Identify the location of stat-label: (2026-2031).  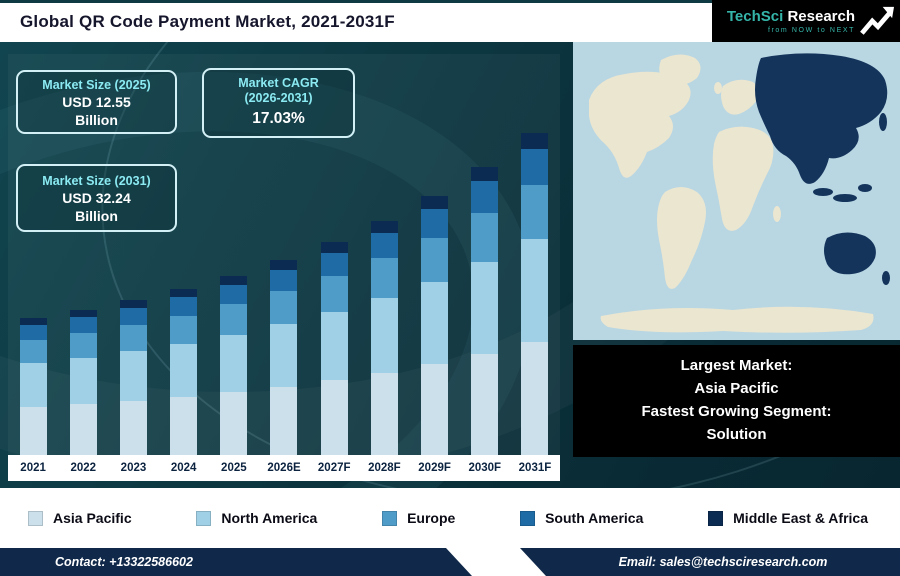
(278, 98).